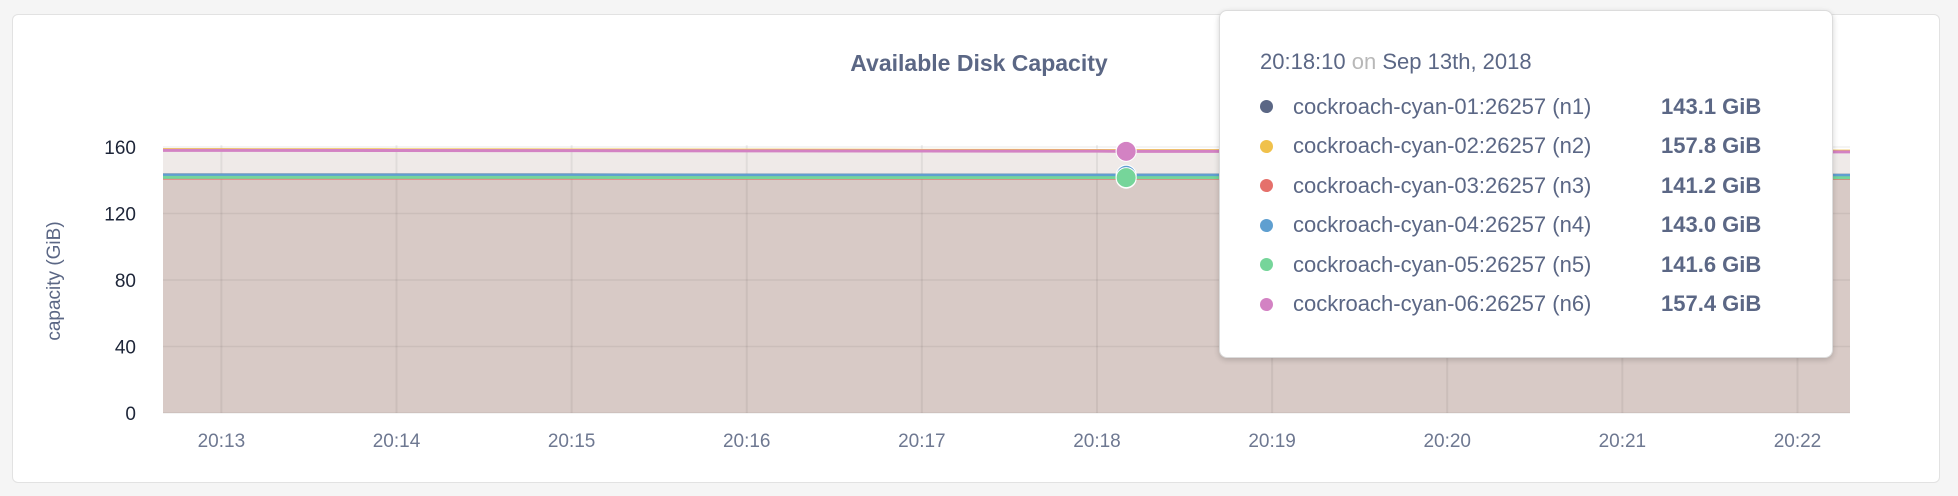 The width and height of the screenshot is (1958, 496). What do you see at coordinates (1442, 304) in the screenshot?
I see `tooltip-series-name: cockroach-cyan-06:26257 (n6)` at bounding box center [1442, 304].